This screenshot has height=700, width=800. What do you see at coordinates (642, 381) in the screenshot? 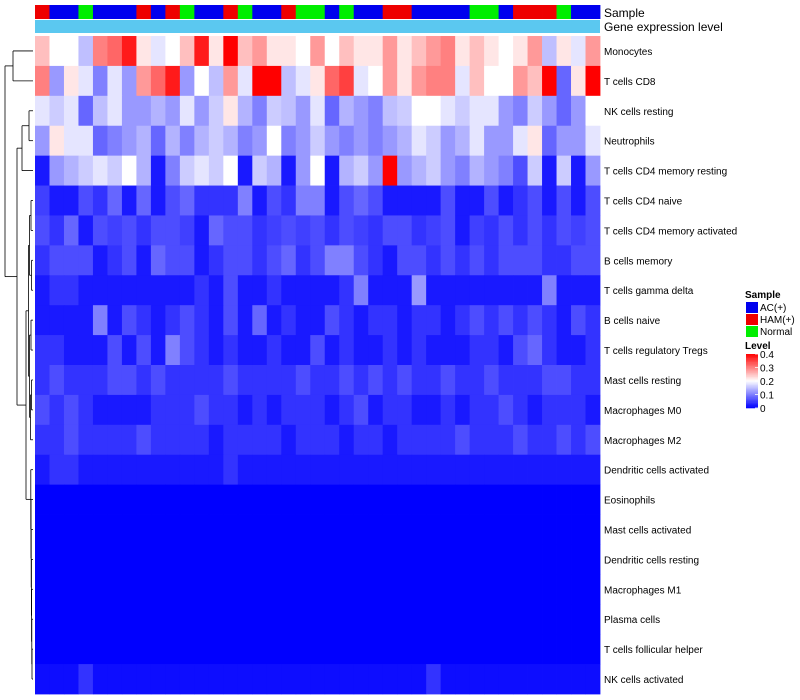
I see `row-label: Mast cells resting` at bounding box center [642, 381].